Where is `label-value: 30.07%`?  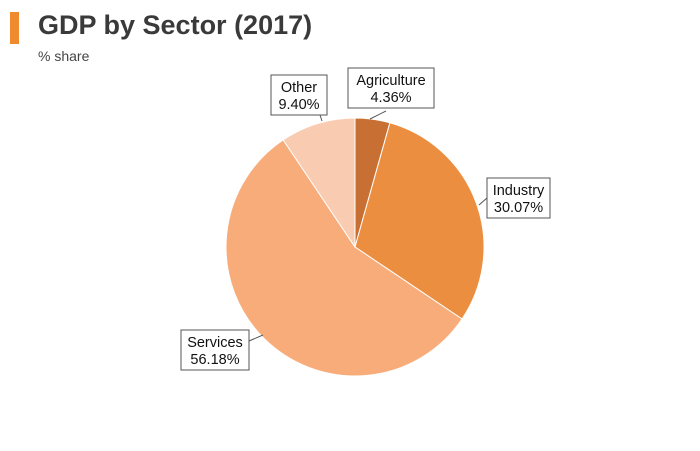 label-value: 30.07% is located at coordinates (518, 208).